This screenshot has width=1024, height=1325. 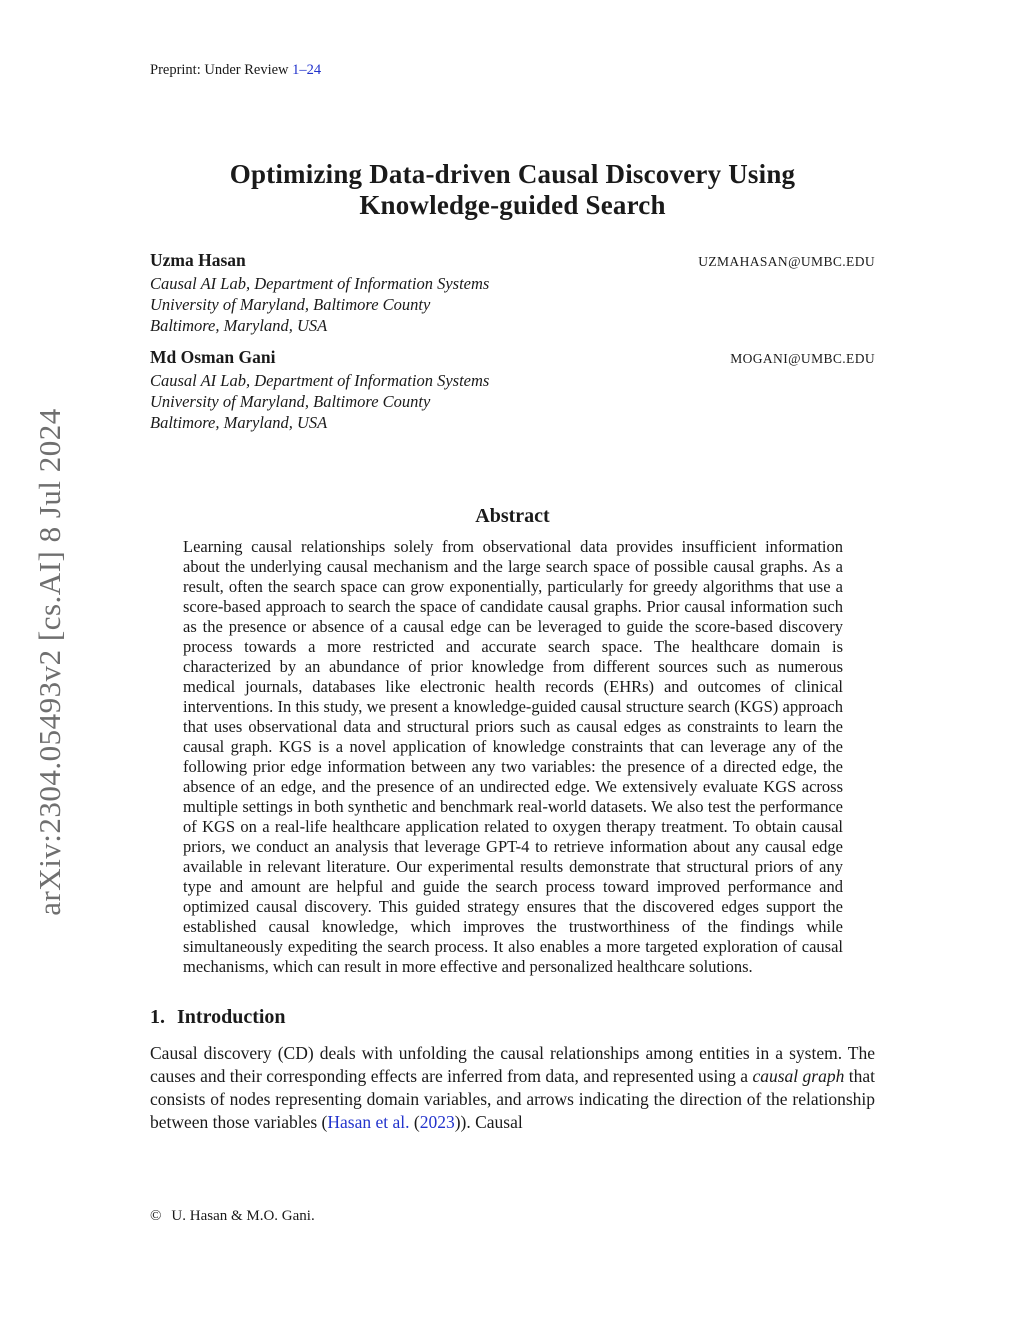 What do you see at coordinates (512, 39) in the screenshot?
I see `running-header: Preprint: Under Review 1–24` at bounding box center [512, 39].